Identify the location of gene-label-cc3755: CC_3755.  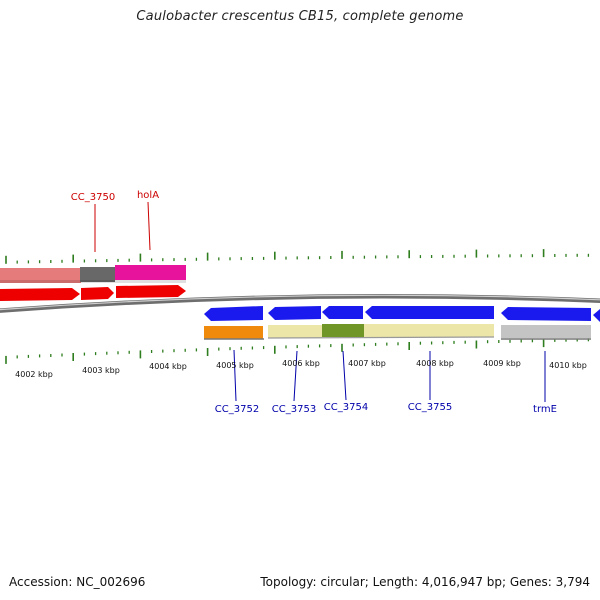
(430, 407).